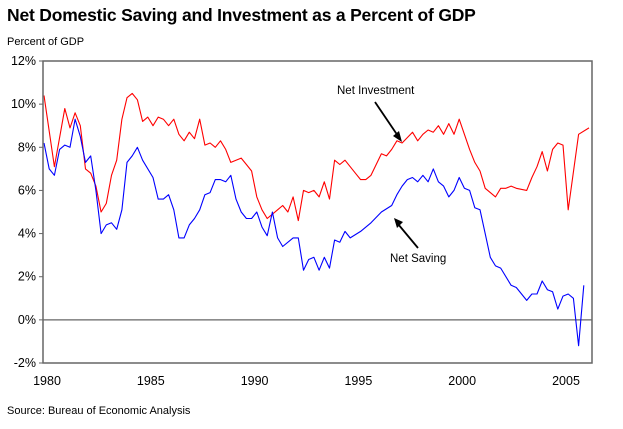  Describe the element at coordinates (27, 277) in the screenshot. I see `y-tick-label: 2%` at that location.